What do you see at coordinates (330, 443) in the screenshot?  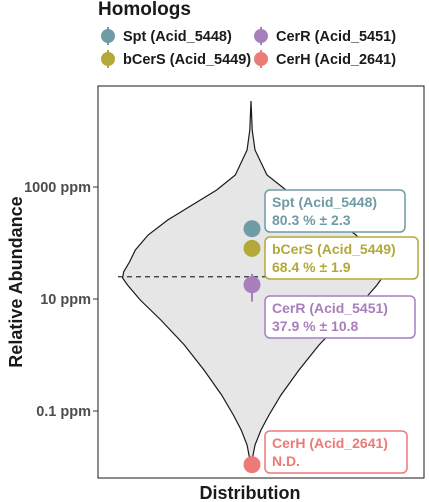 I see `annotation-name: CerH (Acid_2641)` at bounding box center [330, 443].